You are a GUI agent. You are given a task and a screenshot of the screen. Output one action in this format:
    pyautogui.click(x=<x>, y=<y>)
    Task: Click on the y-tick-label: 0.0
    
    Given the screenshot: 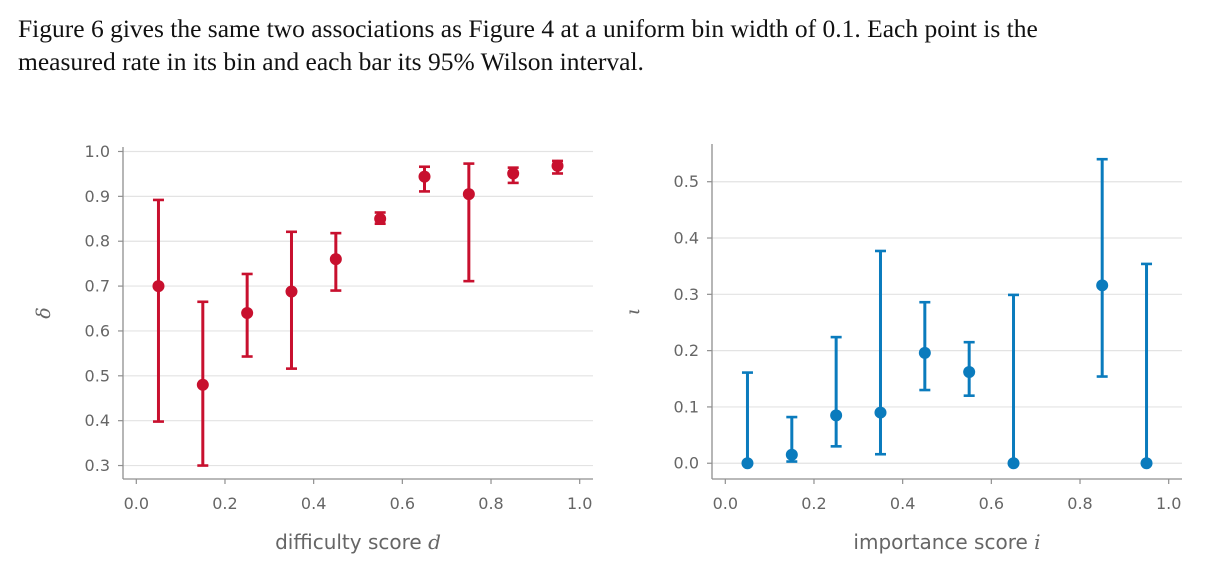 What is the action you would take?
    pyautogui.click(x=686, y=463)
    